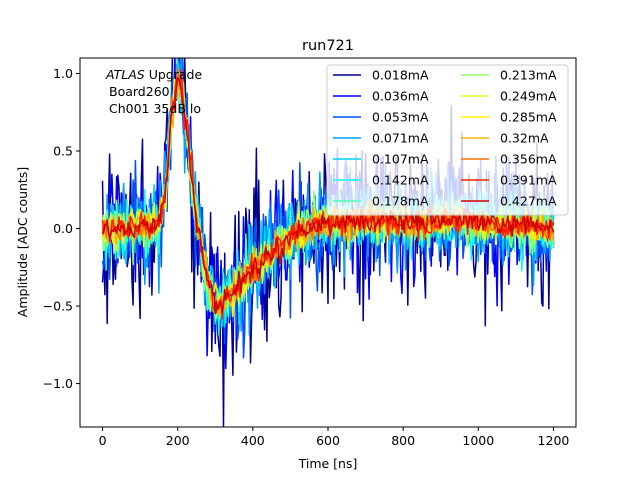 The image size is (640, 480). What do you see at coordinates (139, 91) in the screenshot?
I see `annotation-line2: Board260` at bounding box center [139, 91].